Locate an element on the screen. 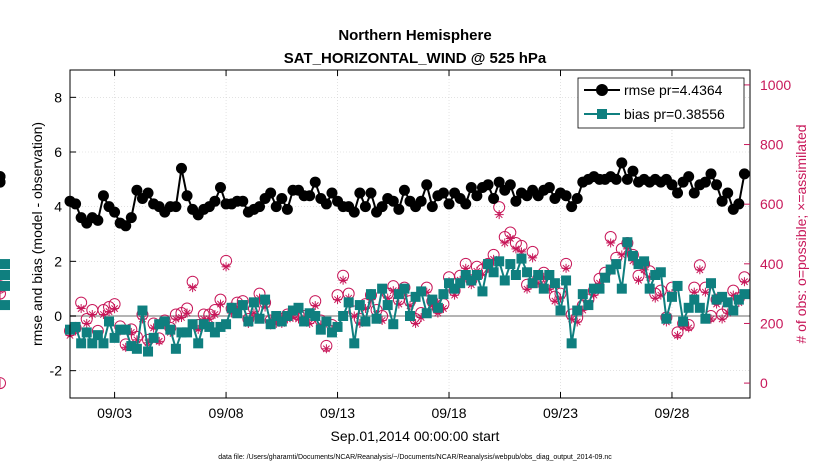 Image resolution: width=830 pixels, height=470 pixels. y2-tick-label: 200 is located at coordinates (772, 323).